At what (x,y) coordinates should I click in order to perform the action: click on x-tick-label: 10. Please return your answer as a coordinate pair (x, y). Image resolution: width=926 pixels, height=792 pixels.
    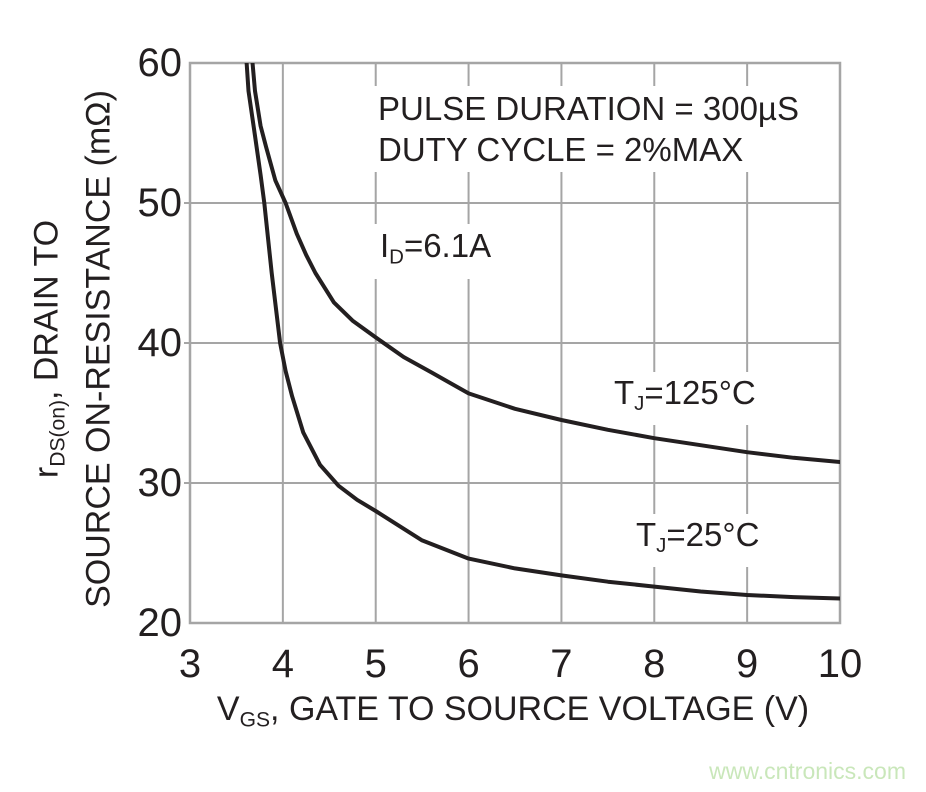
    Looking at the image, I should click on (840, 664).